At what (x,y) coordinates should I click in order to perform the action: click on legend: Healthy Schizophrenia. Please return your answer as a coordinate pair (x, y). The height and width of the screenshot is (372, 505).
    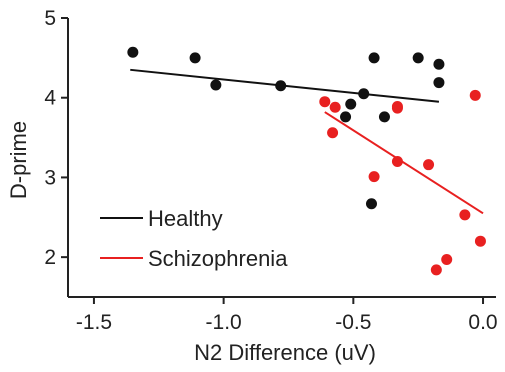
    Looking at the image, I should click on (194, 238).